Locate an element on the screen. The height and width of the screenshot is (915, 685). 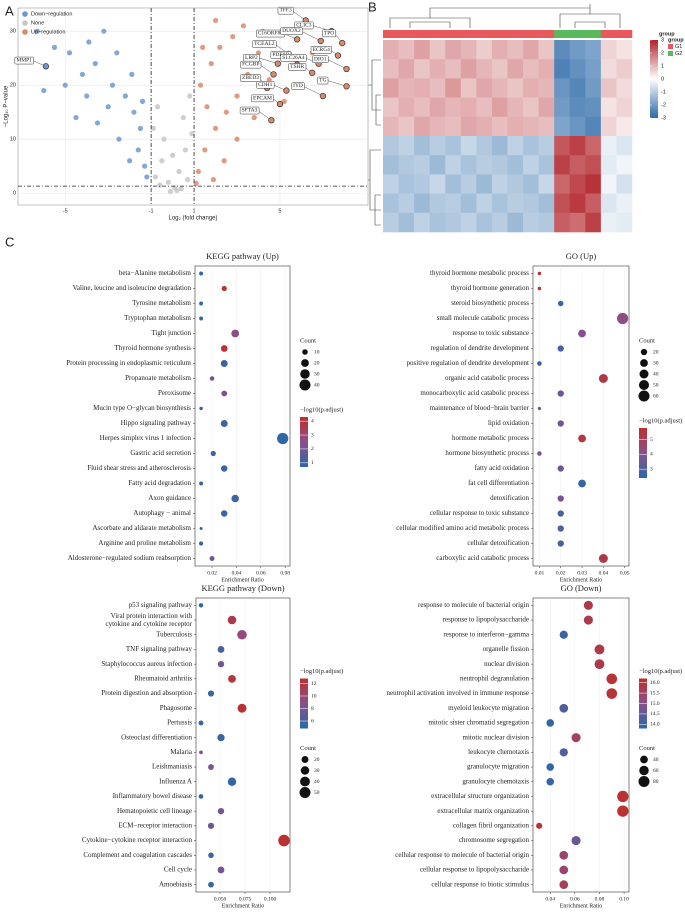
gene-label: SFTA3 is located at coordinates (250, 111).